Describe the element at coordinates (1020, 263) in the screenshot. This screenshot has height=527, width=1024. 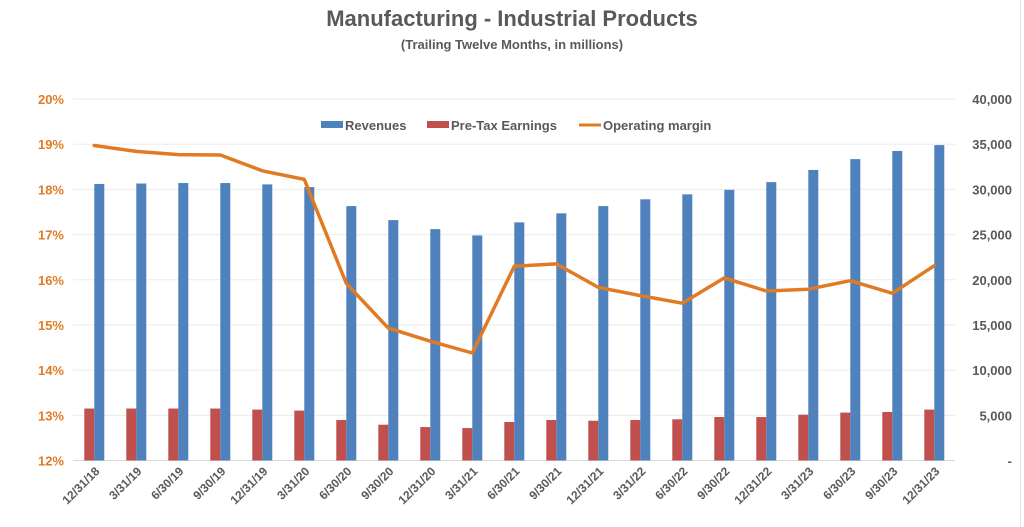
I see `chart-border` at that location.